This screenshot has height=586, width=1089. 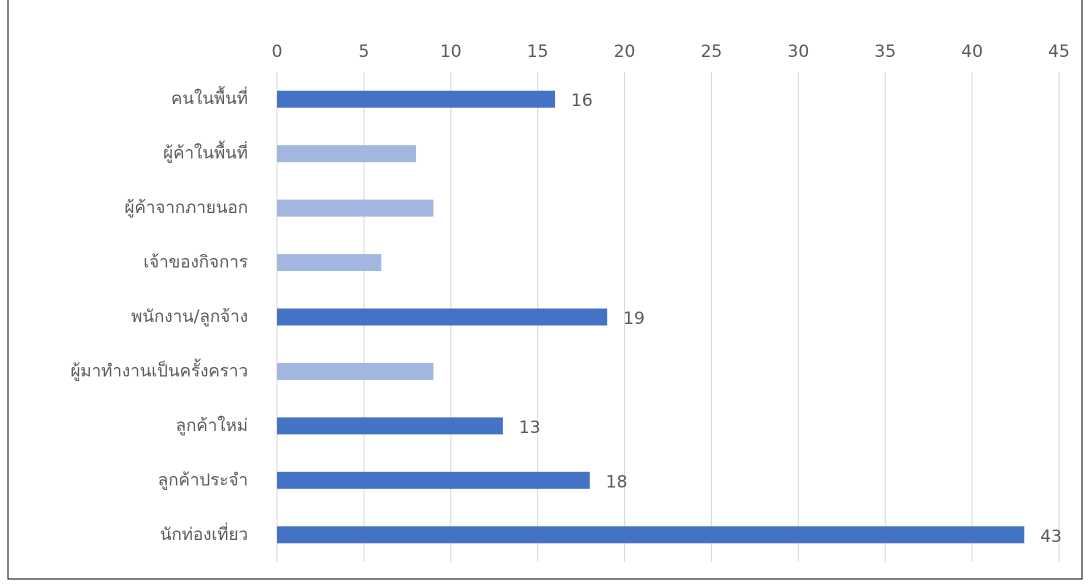 What do you see at coordinates (159, 369) in the screenshot?
I see `y-tick-label: ผู้มาทำงานเป็นครั้งคราว` at bounding box center [159, 369].